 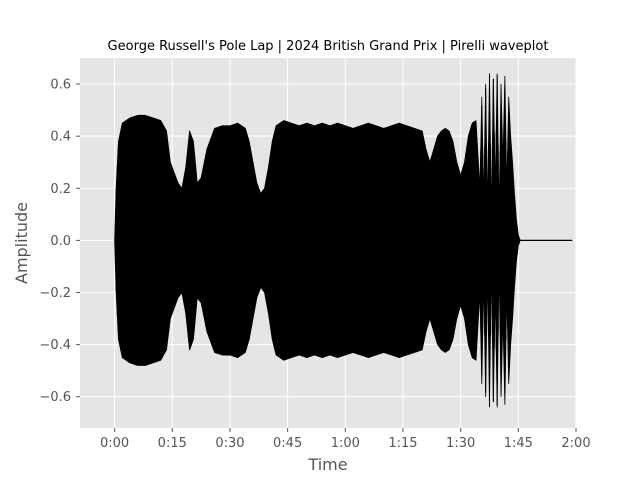 I want to click on y-axis-ticks: −0.6 −0.4 −0.2 0.0 0.2 0.4 0.6, so click(x=59, y=241).